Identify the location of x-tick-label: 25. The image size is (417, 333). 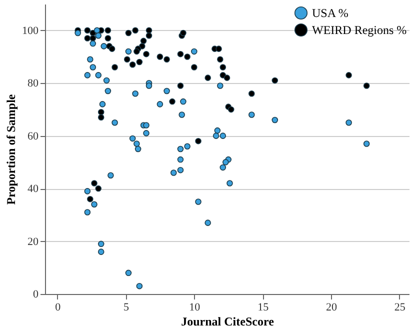
(400, 308).